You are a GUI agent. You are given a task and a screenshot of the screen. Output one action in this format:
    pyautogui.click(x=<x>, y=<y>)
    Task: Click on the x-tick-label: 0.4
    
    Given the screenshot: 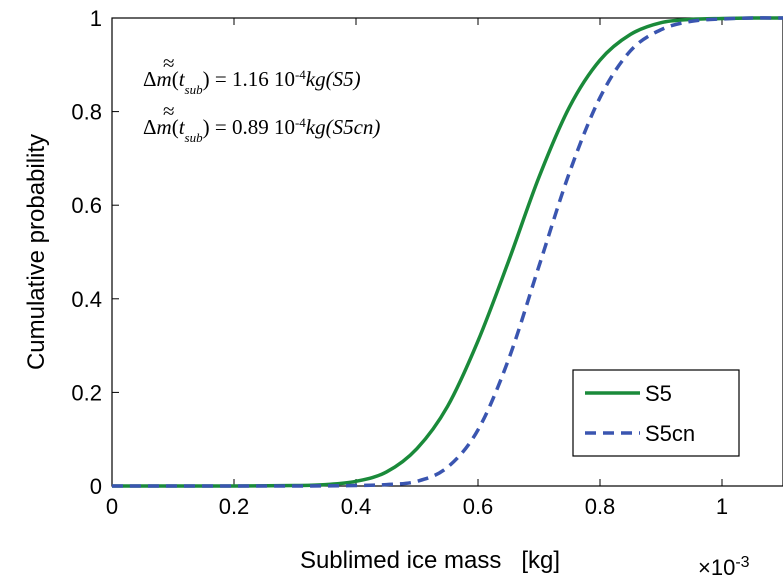 What is the action you would take?
    pyautogui.click(x=356, y=506)
    